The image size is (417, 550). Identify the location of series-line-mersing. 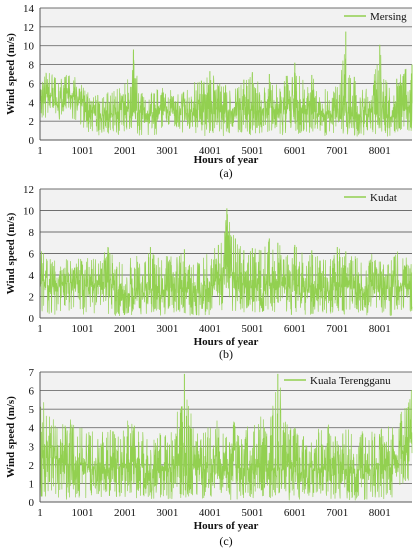
(226, 94).